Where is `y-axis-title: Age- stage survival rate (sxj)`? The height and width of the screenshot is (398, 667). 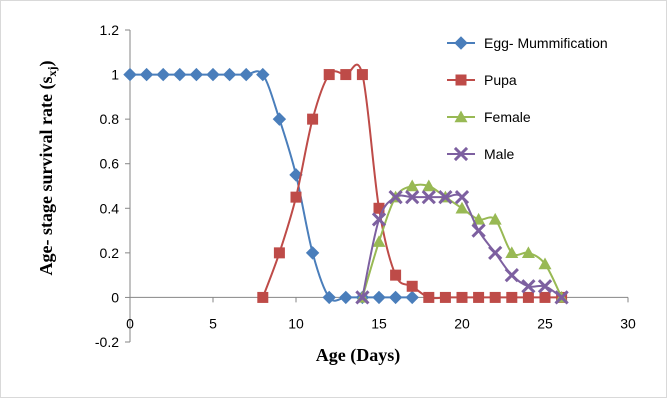 y-axis-title: Age- stage survival rate (sxj) is located at coordinates (47, 168).